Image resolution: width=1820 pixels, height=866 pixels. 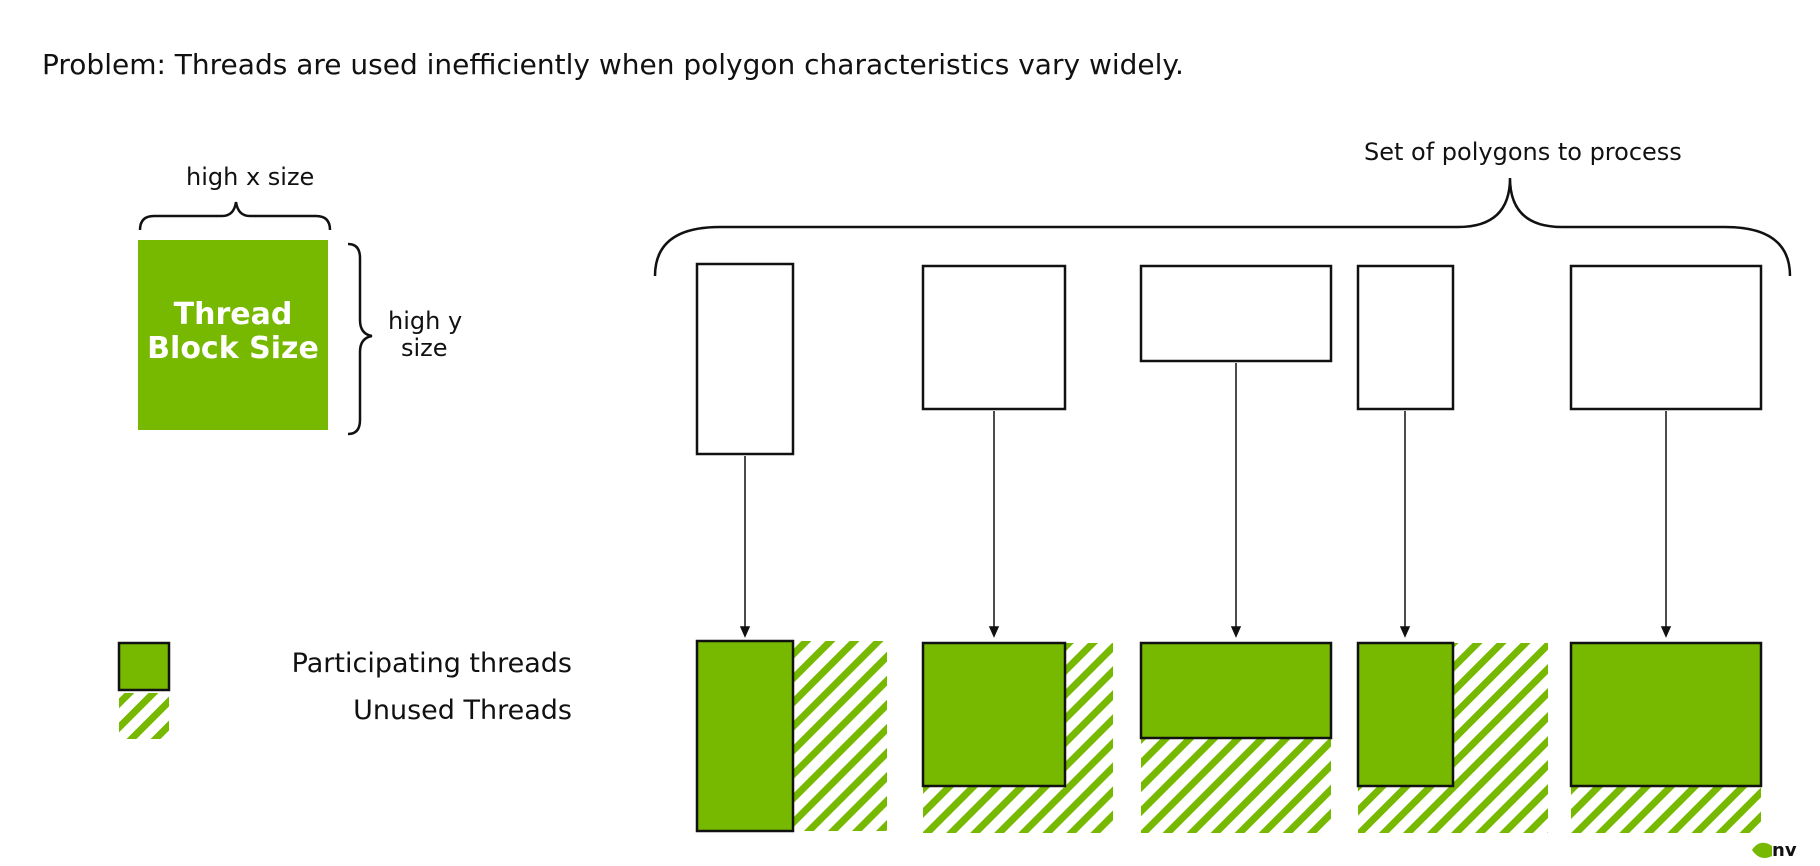 What do you see at coordinates (745, 736) in the screenshot?
I see `block-1-participating` at bounding box center [745, 736].